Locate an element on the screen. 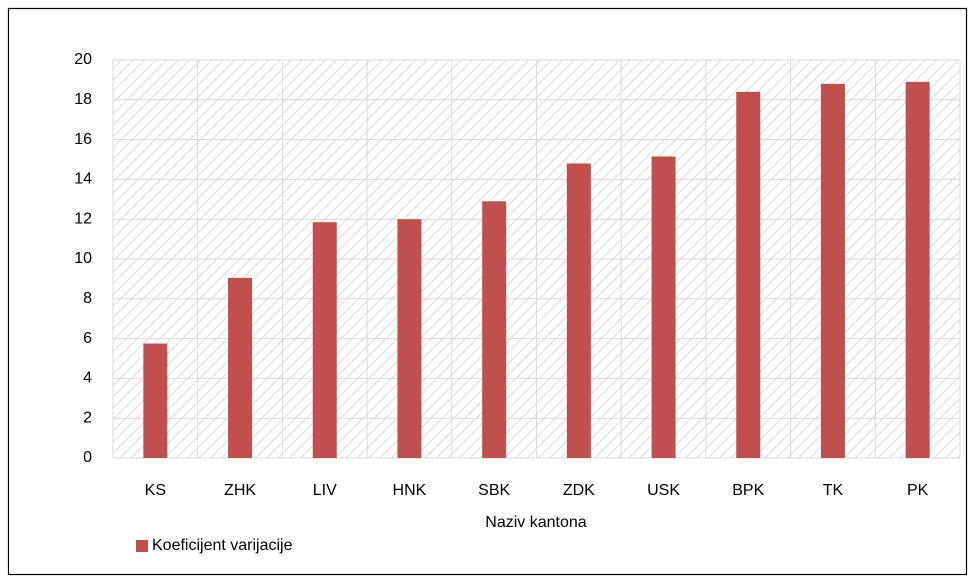 This screenshot has height=583, width=975. x-tick-label: USK is located at coordinates (663, 490).